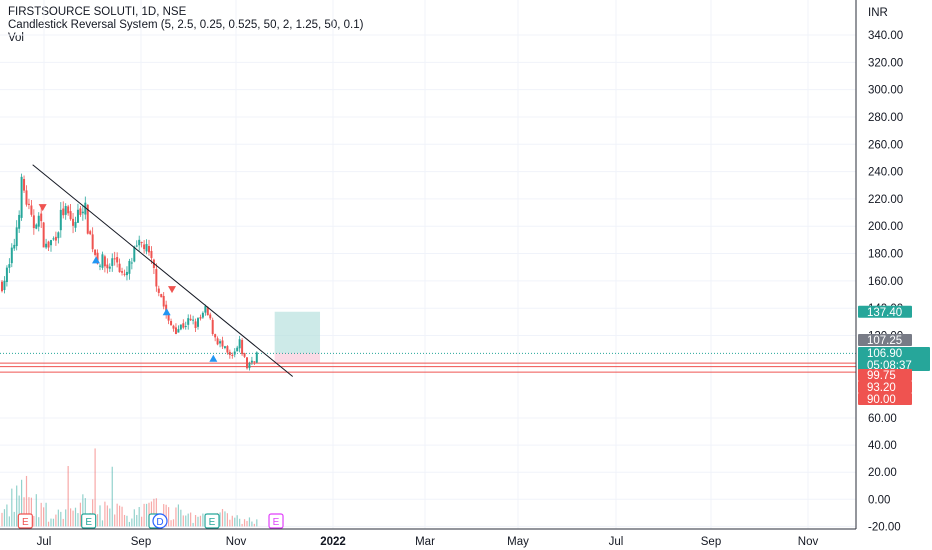  Describe the element at coordinates (162, 270) in the screenshot. I see `trendline` at that location.